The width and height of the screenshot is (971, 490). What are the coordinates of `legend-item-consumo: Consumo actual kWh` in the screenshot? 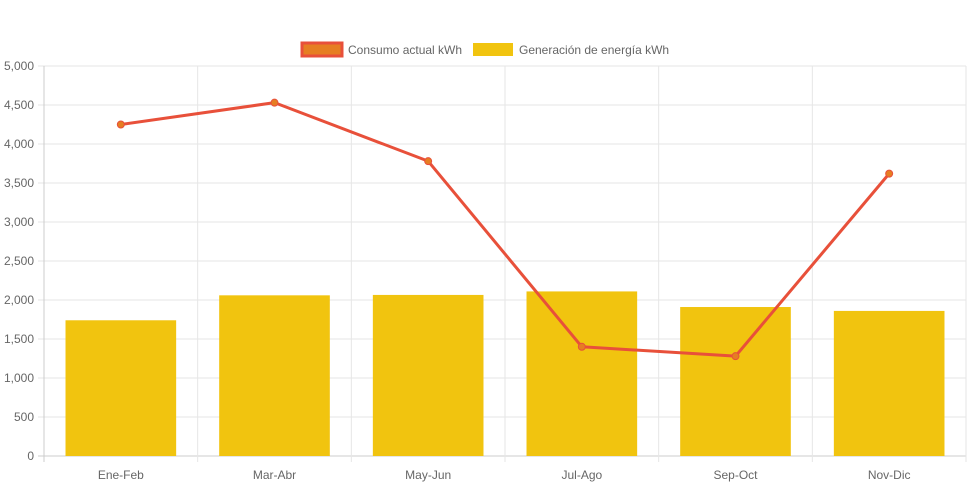 It's located at (381, 49).